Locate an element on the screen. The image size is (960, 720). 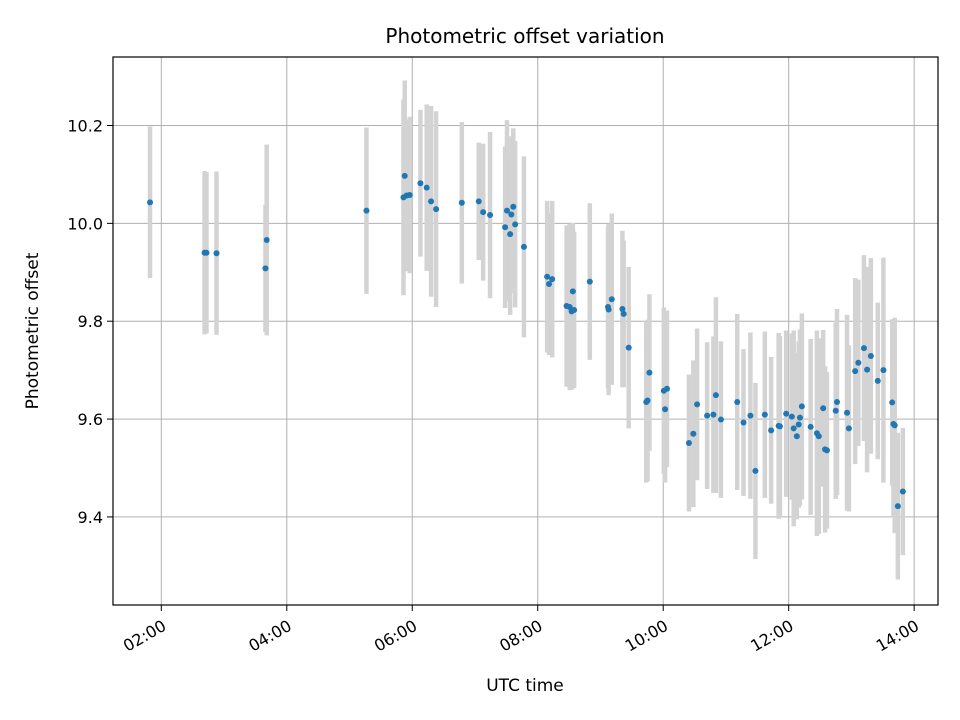
y-tick-label: 9.8 is located at coordinates (90, 321).